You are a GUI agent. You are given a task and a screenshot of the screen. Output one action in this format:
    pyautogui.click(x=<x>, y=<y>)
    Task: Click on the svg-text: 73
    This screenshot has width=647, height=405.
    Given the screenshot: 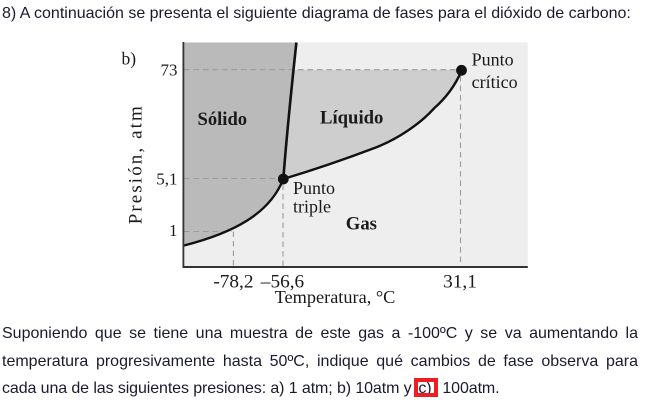 What is the action you would take?
    pyautogui.click(x=169, y=70)
    